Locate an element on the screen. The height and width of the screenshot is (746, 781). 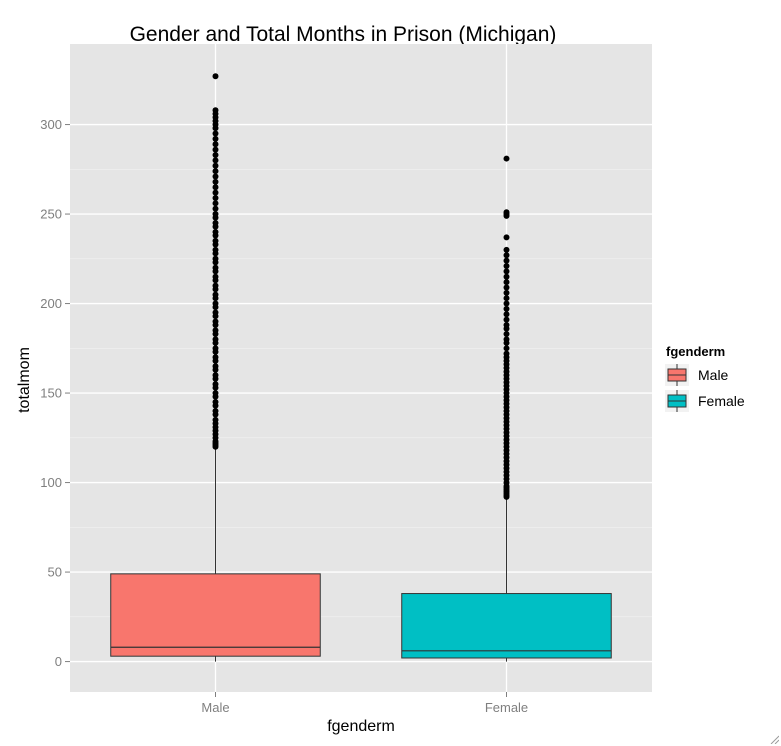
y-tick-label: 150 is located at coordinates (51, 393).